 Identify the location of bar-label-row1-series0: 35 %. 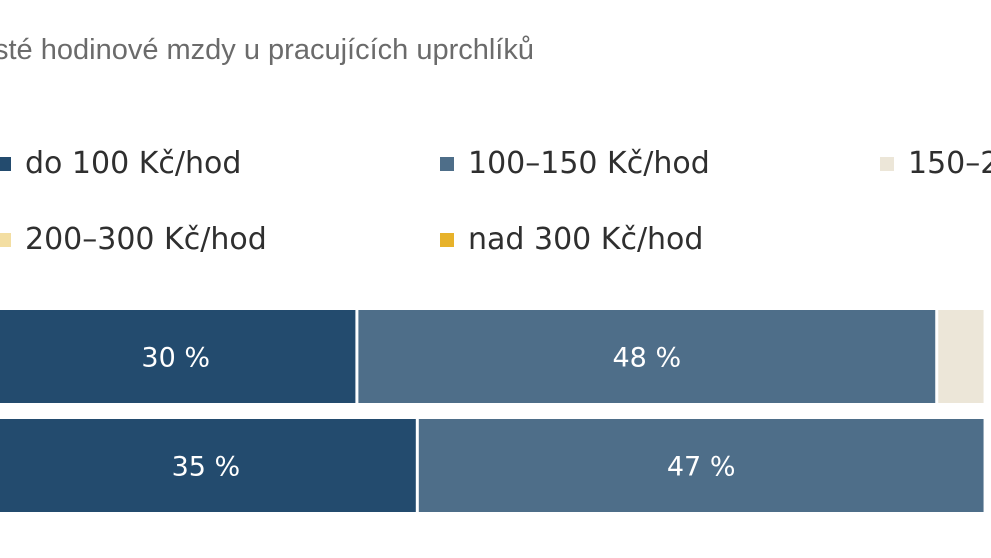
(206, 467).